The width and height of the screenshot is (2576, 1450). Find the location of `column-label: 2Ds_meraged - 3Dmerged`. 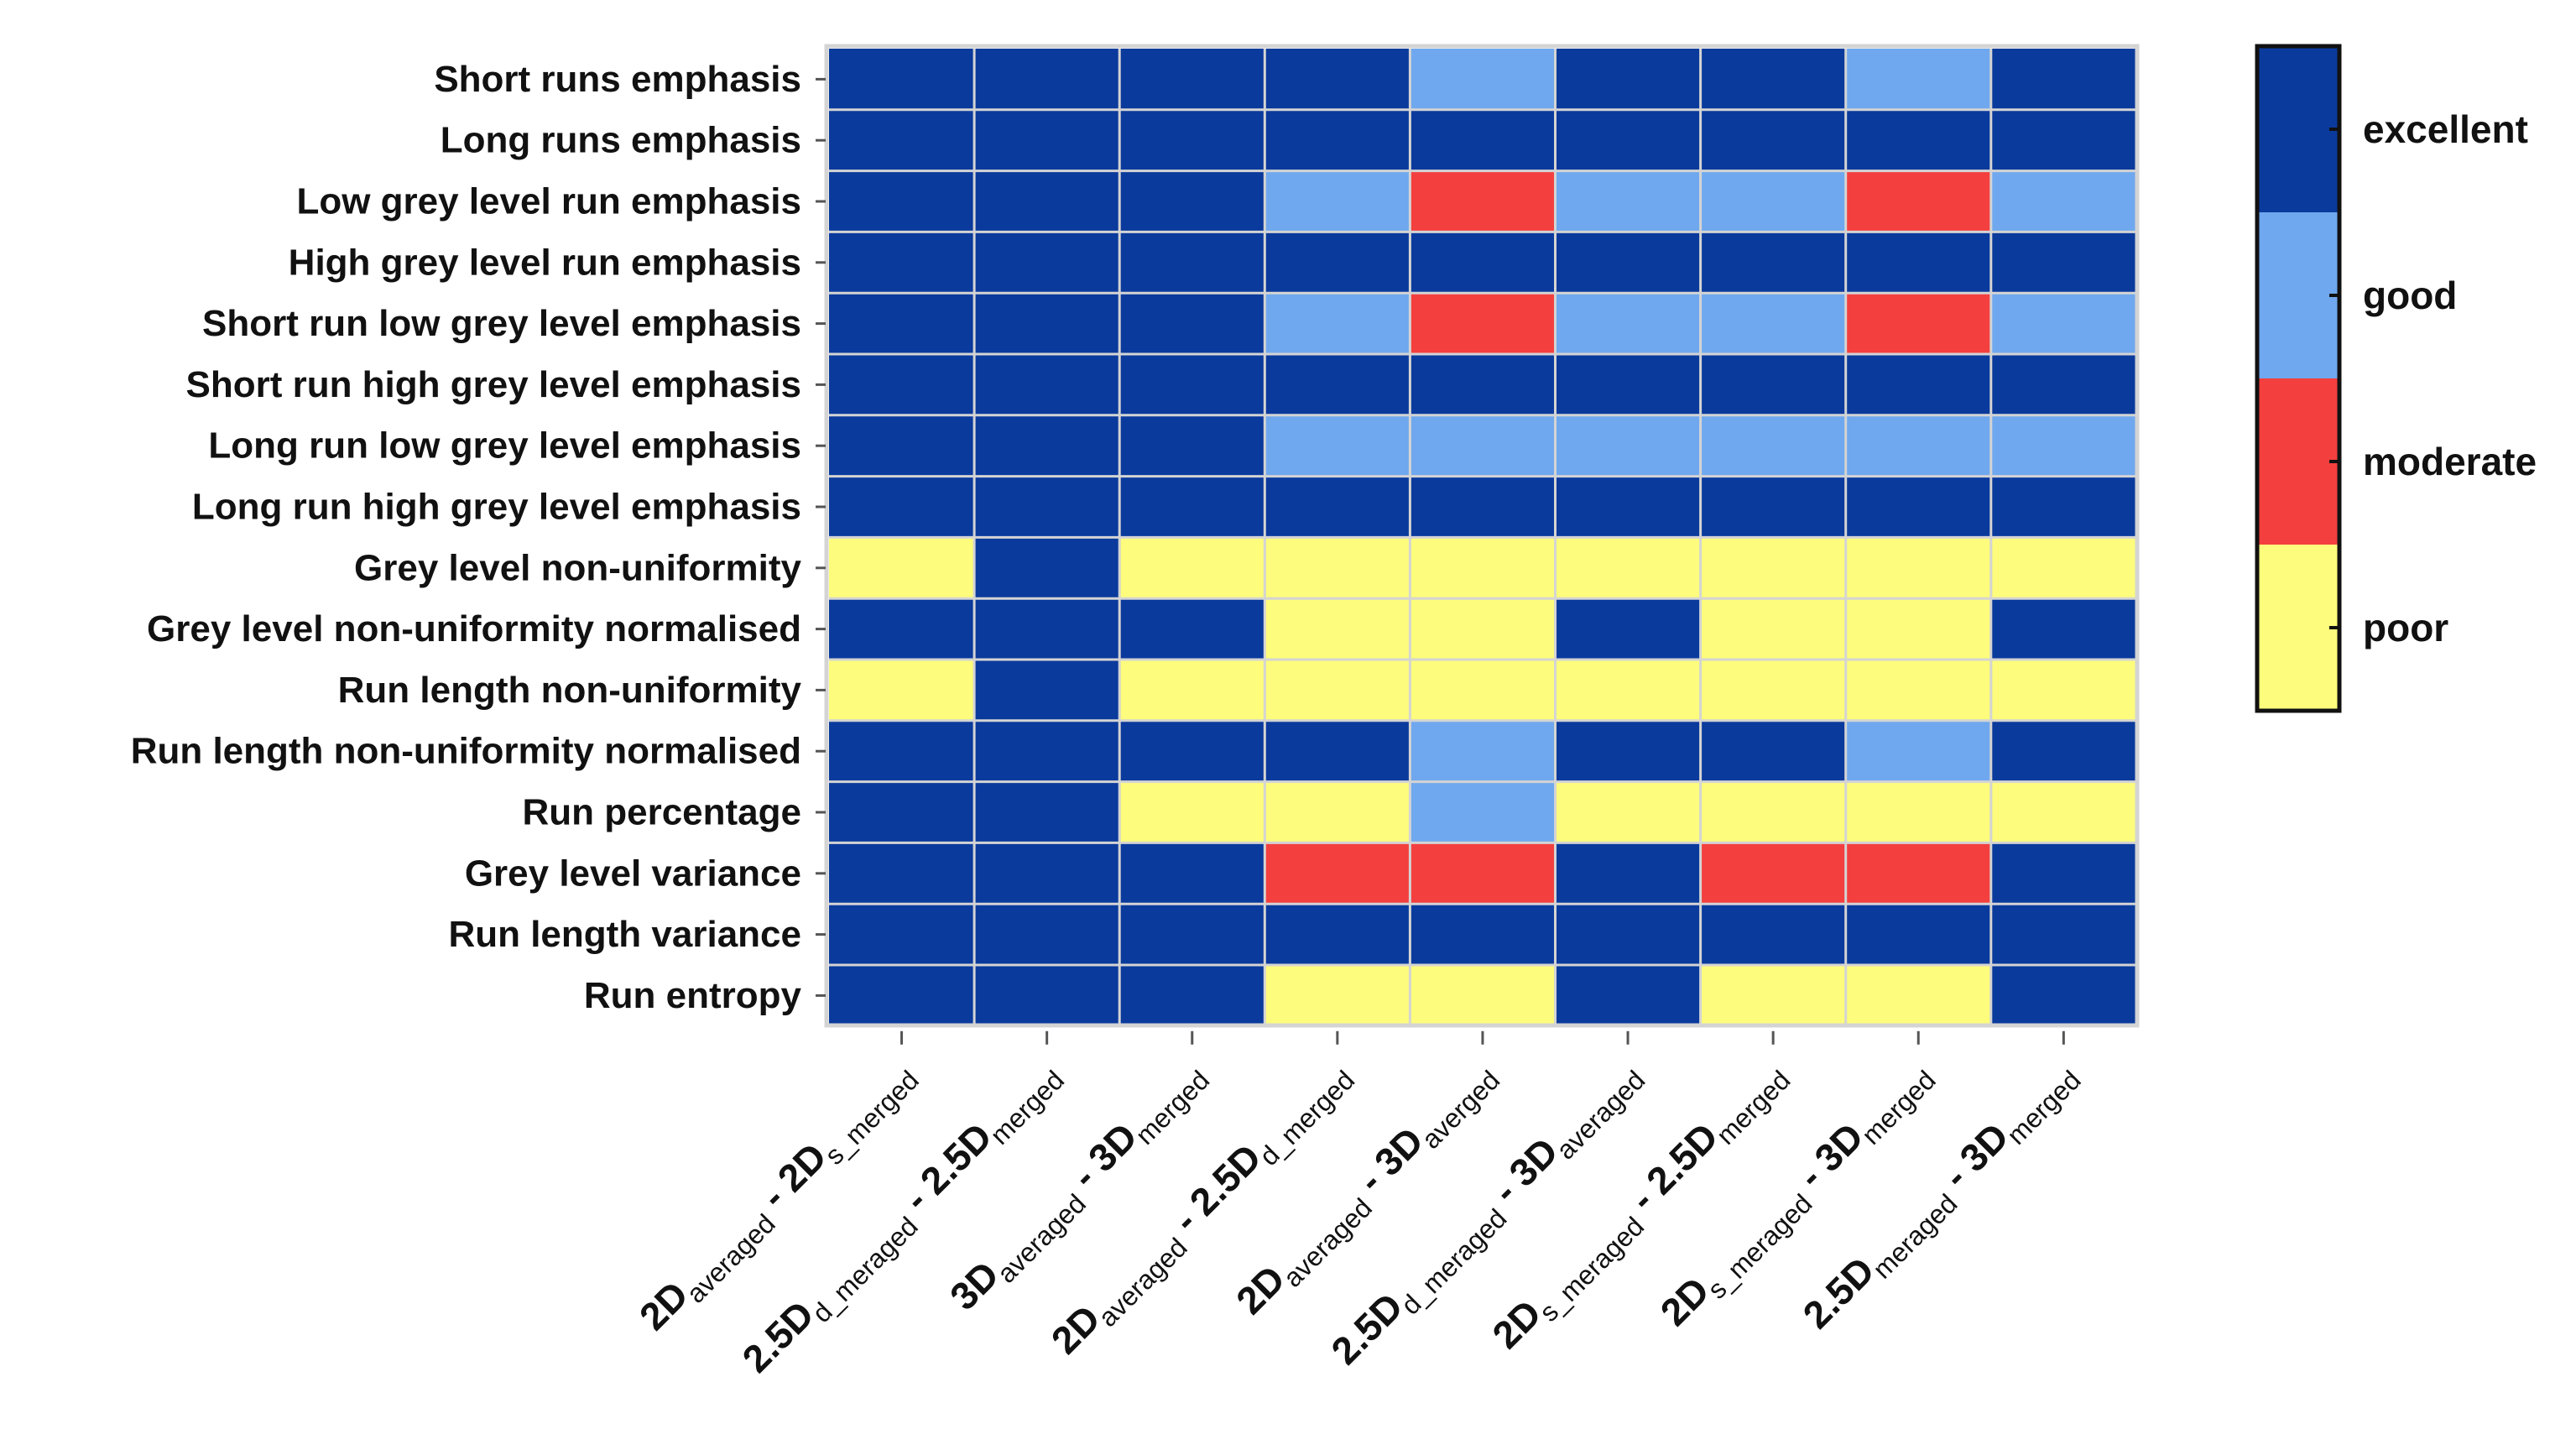

column-label: 2Ds_meraged - 3Dmerged is located at coordinates (1797, 1194).